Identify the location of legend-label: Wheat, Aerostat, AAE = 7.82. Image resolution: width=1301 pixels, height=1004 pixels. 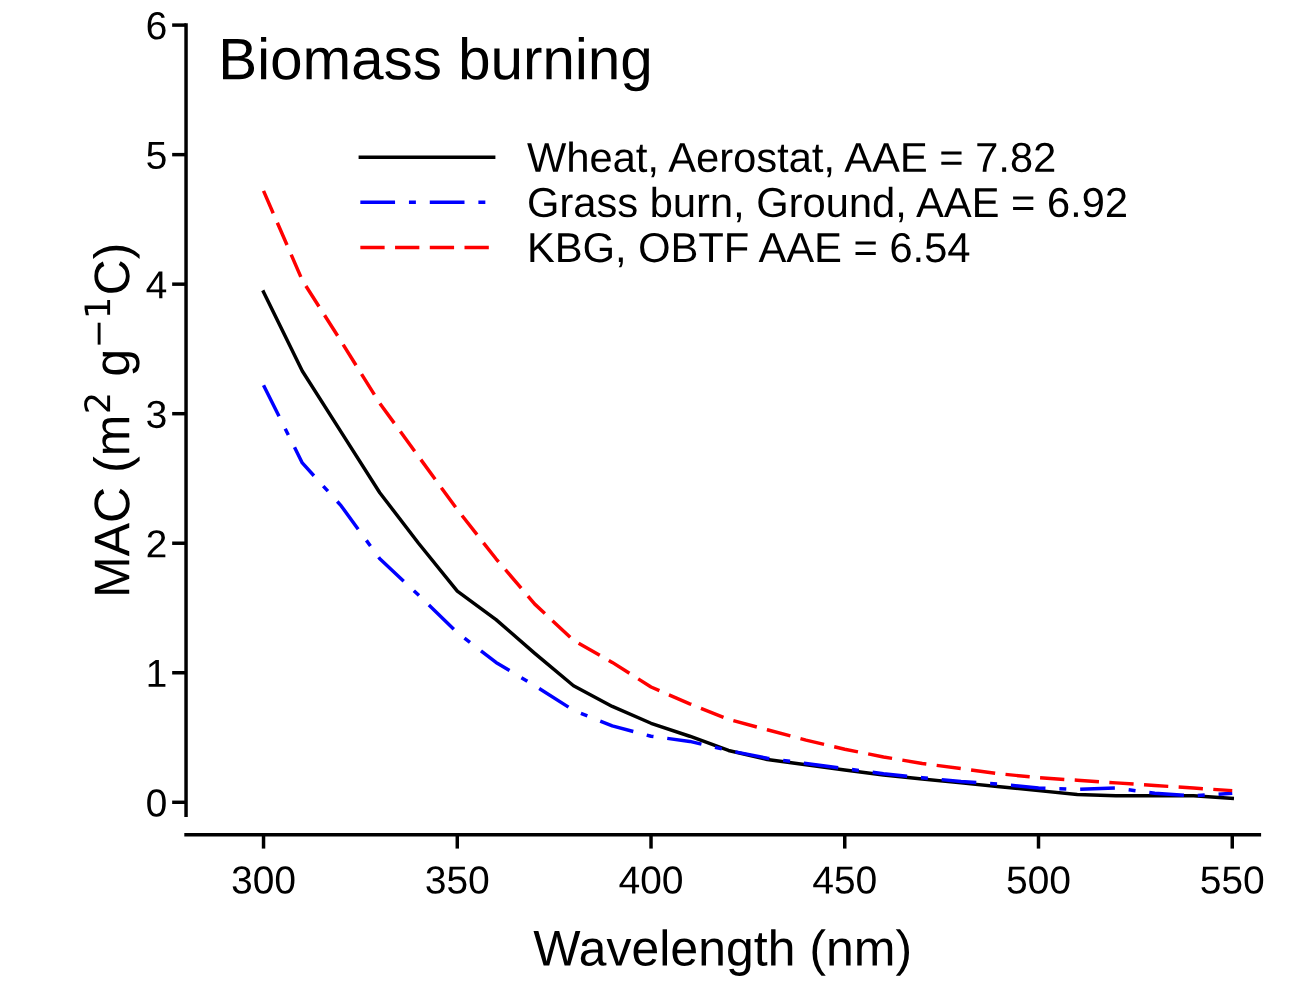
(791, 159).